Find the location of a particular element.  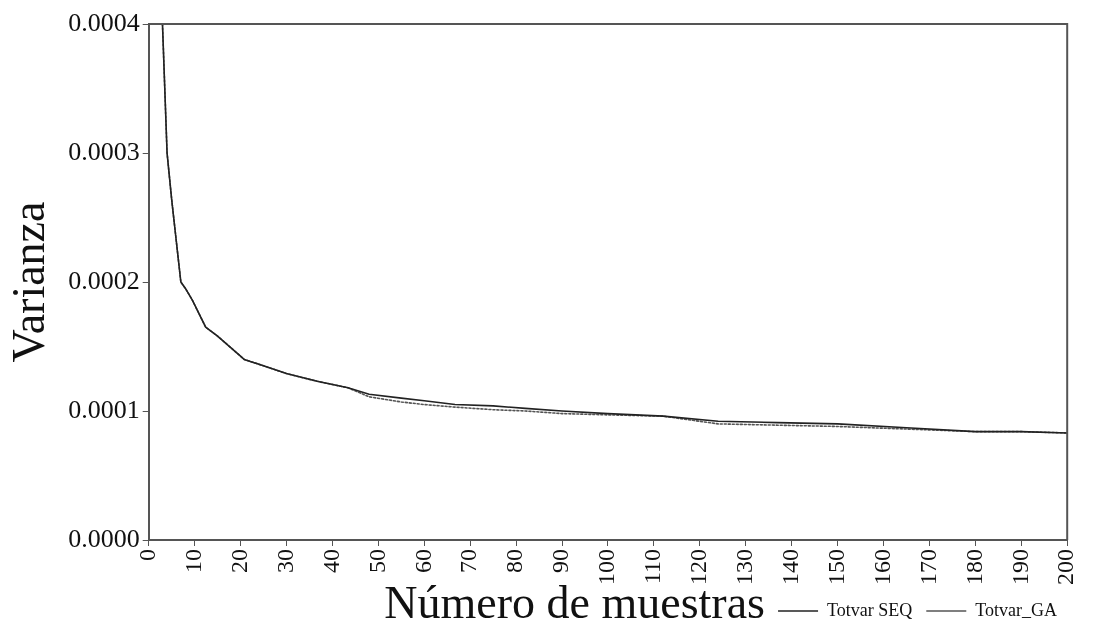

x-tick-label: 70 is located at coordinates (468, 561).